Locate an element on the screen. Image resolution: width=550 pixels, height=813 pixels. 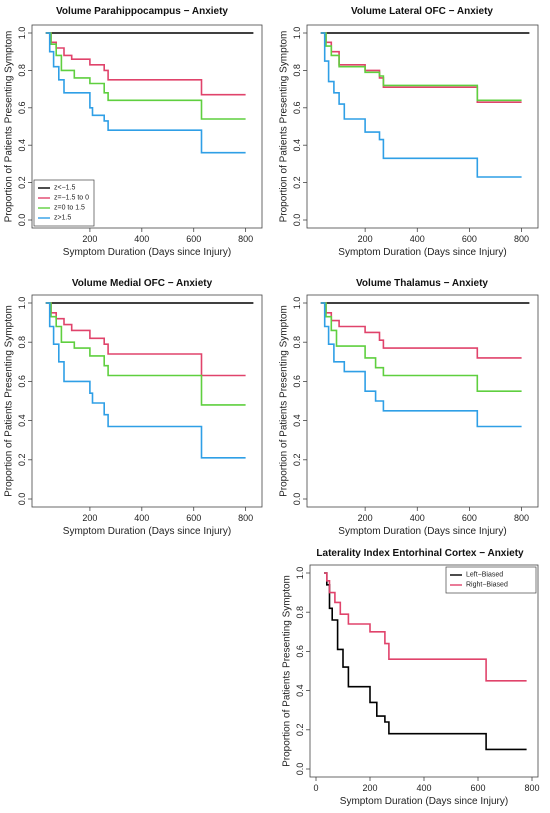
chart-title: Volume Parahippocampus − Anxiety is located at coordinates (142, 11).